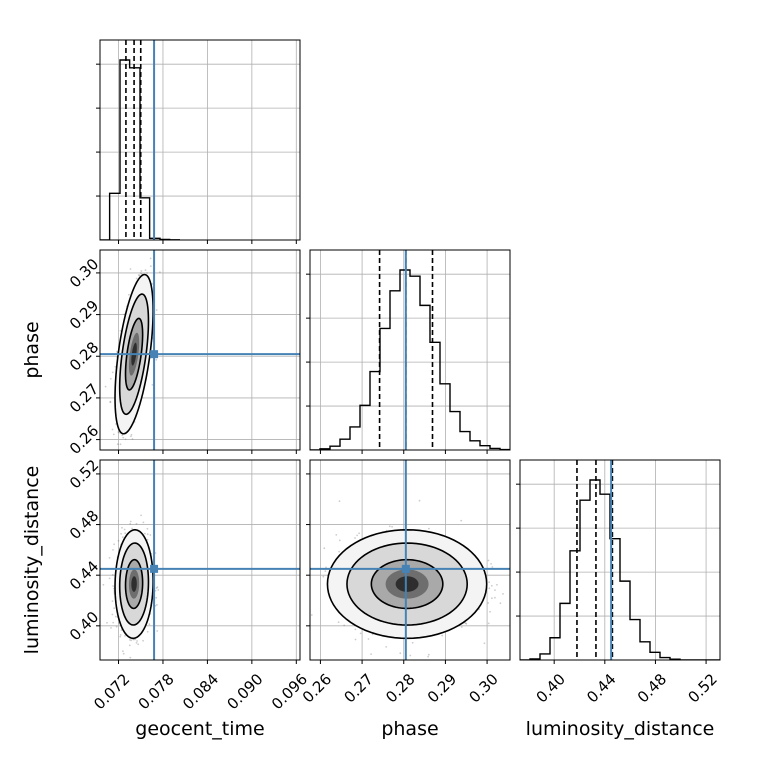 This screenshot has width=760, height=760. What do you see at coordinates (154, 354) in the screenshot?
I see `truth-marker` at bounding box center [154, 354].